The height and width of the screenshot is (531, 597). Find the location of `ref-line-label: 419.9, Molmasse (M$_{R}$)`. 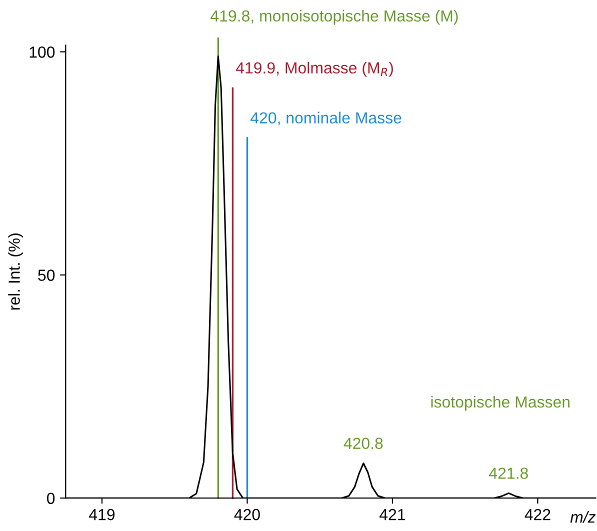

ref-line-label: 419.9, Molmasse (M$_{R}$) is located at coordinates (314, 69).